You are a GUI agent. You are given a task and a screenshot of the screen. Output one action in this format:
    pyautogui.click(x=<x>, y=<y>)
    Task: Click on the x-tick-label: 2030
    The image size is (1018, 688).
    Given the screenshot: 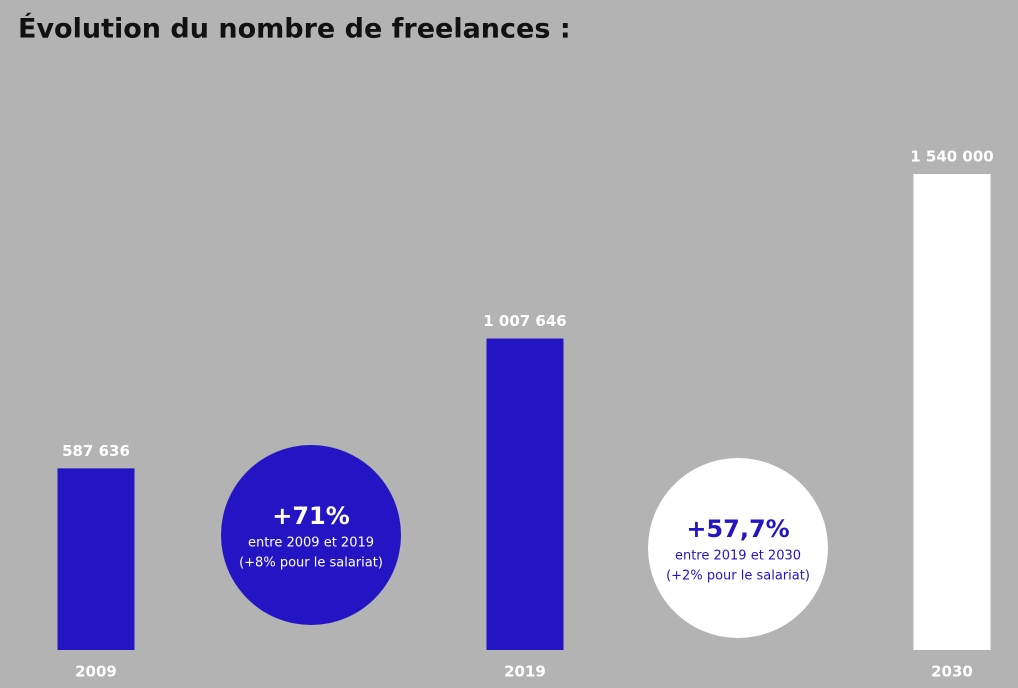 What is the action you would take?
    pyautogui.click(x=952, y=672)
    